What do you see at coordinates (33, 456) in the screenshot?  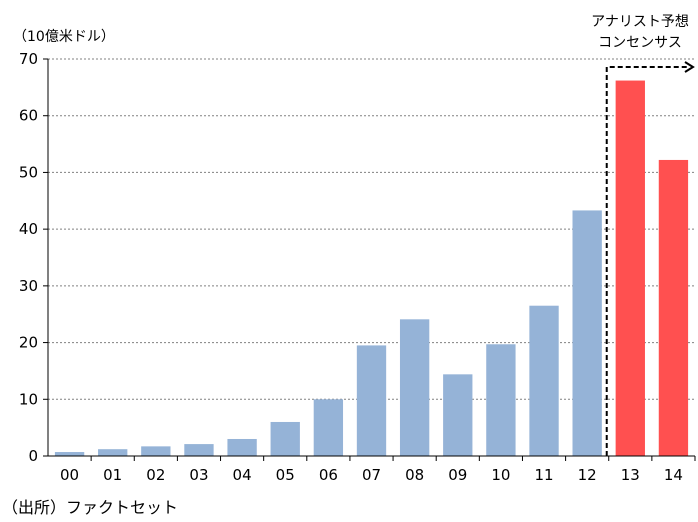 I see `y-tick-label: 0` at bounding box center [33, 456].